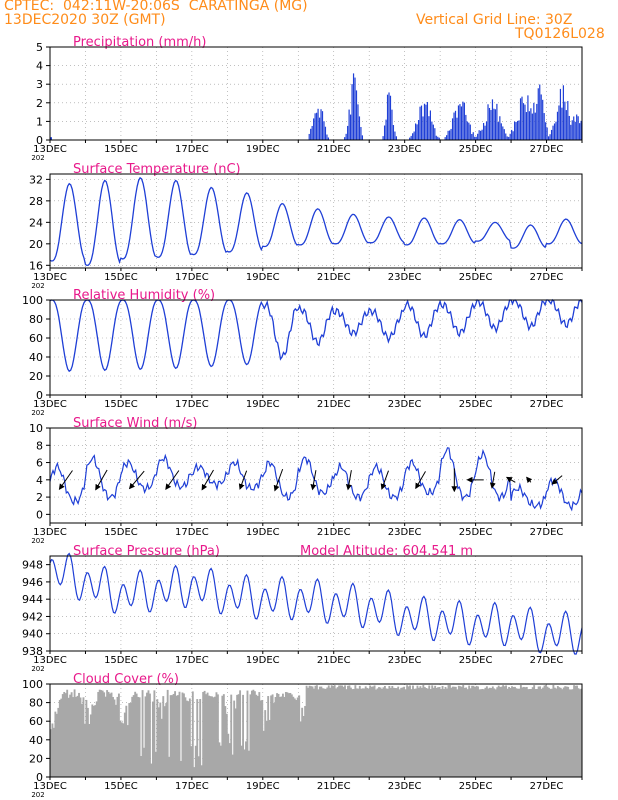 The height and width of the screenshot is (800, 618). What do you see at coordinates (126, 679) in the screenshot?
I see `panel-title: Cloud Cover (%)` at bounding box center [126, 679].